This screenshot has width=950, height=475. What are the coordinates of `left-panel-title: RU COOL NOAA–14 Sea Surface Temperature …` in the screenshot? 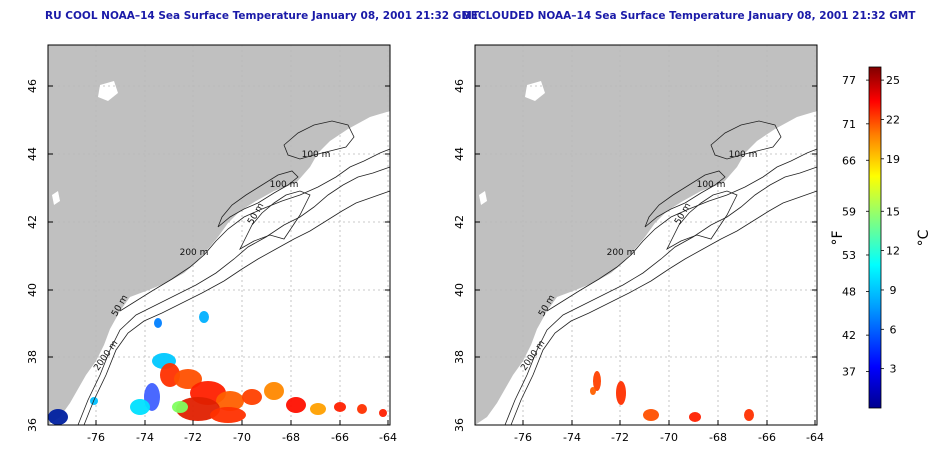 It's located at (262, 16).